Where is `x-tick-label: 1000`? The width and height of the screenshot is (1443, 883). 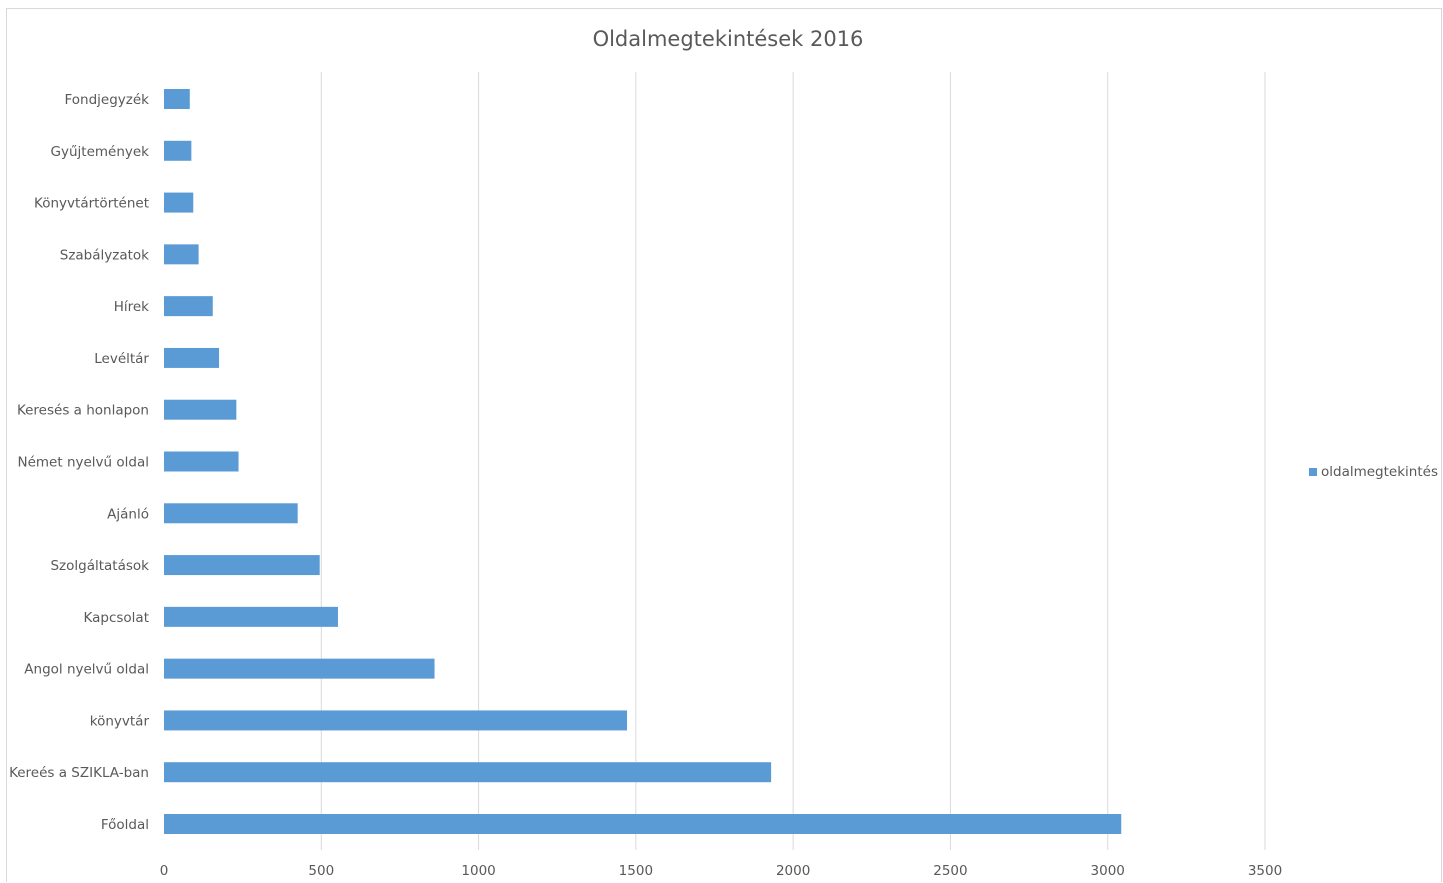
x-tick-label: 1000 is located at coordinates (478, 871).